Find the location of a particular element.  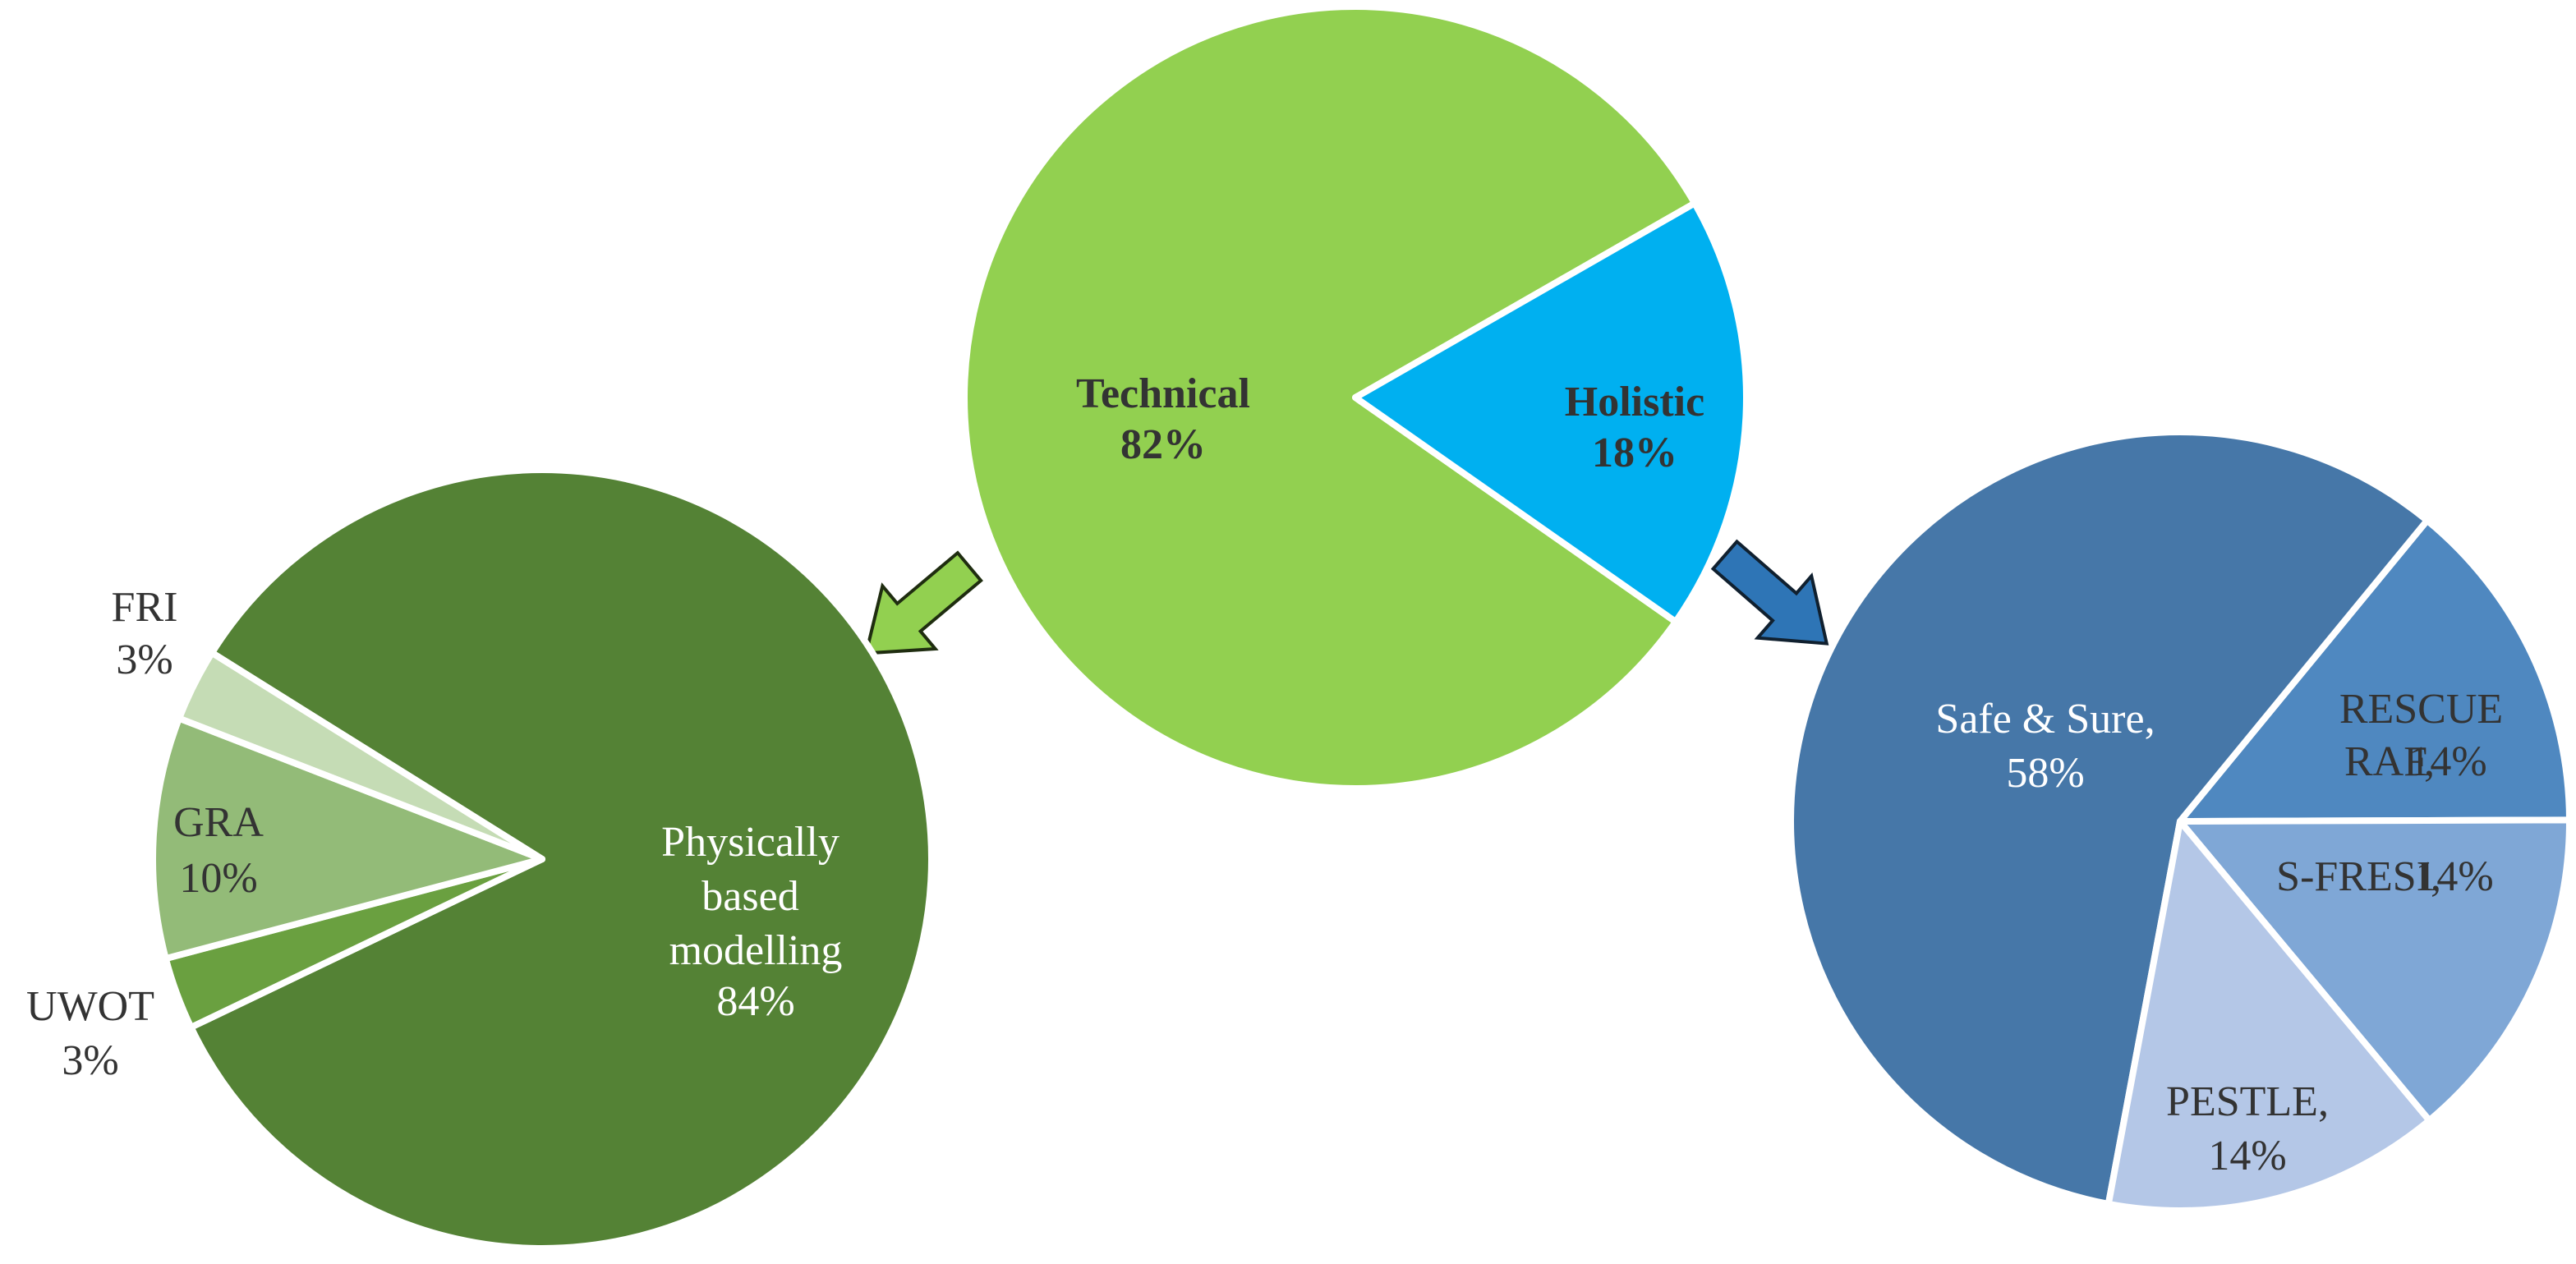

slice-label: PESTLE, is located at coordinates (2247, 1101).